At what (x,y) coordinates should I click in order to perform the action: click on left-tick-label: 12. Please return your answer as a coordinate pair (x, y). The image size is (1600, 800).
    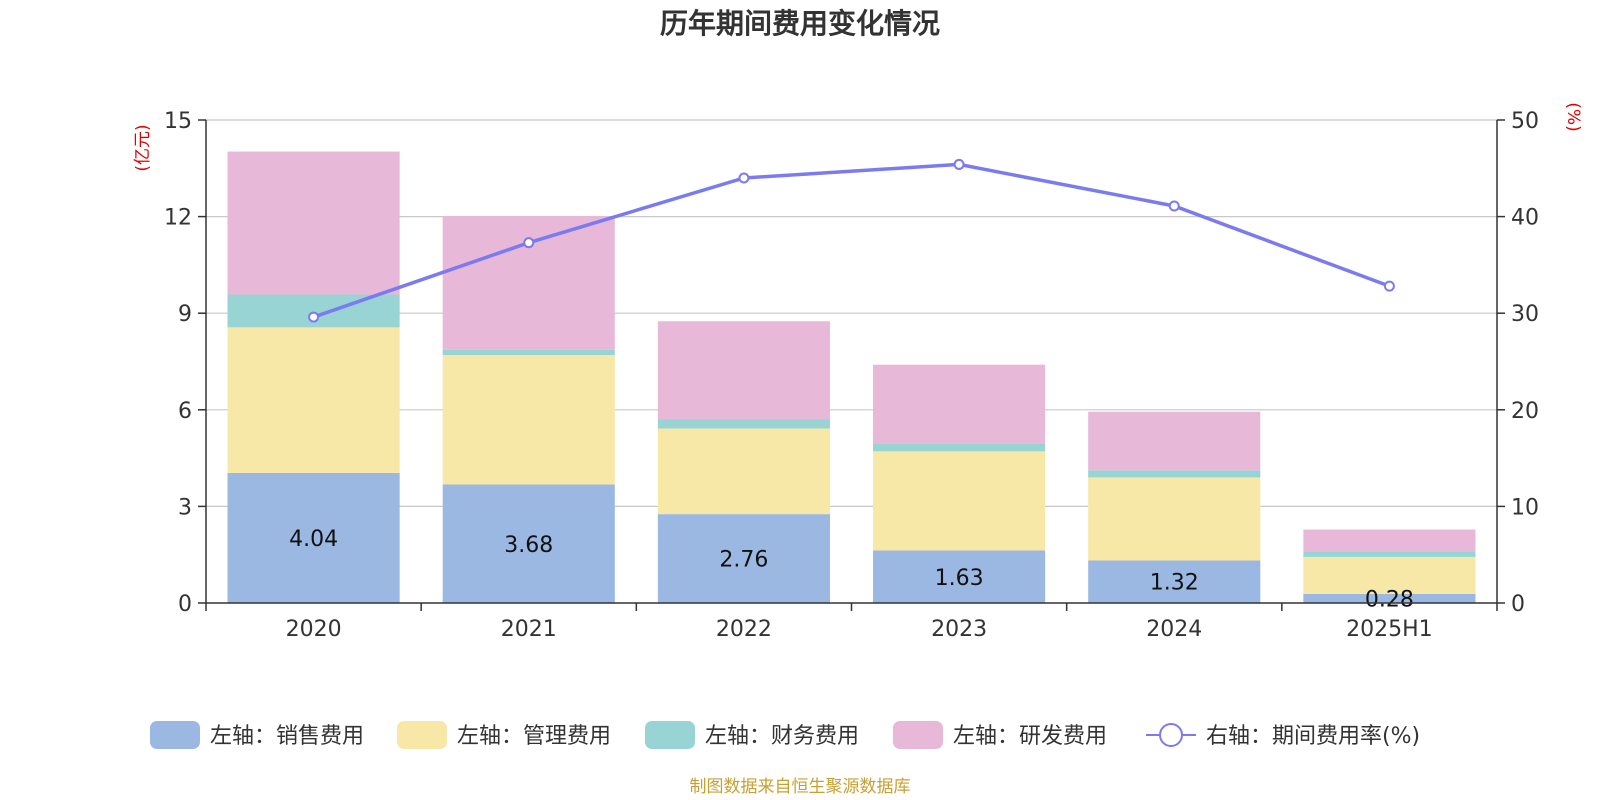
    Looking at the image, I should click on (178, 218).